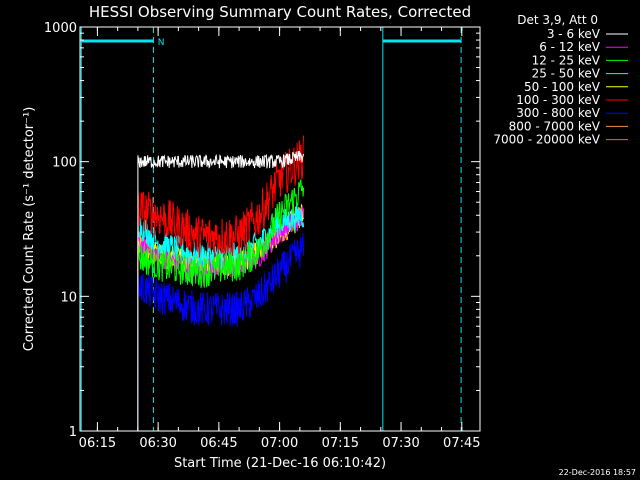 Image resolution: width=640 pixels, height=480 pixels. I want to click on x-tick-label: 06:45, so click(218, 443).